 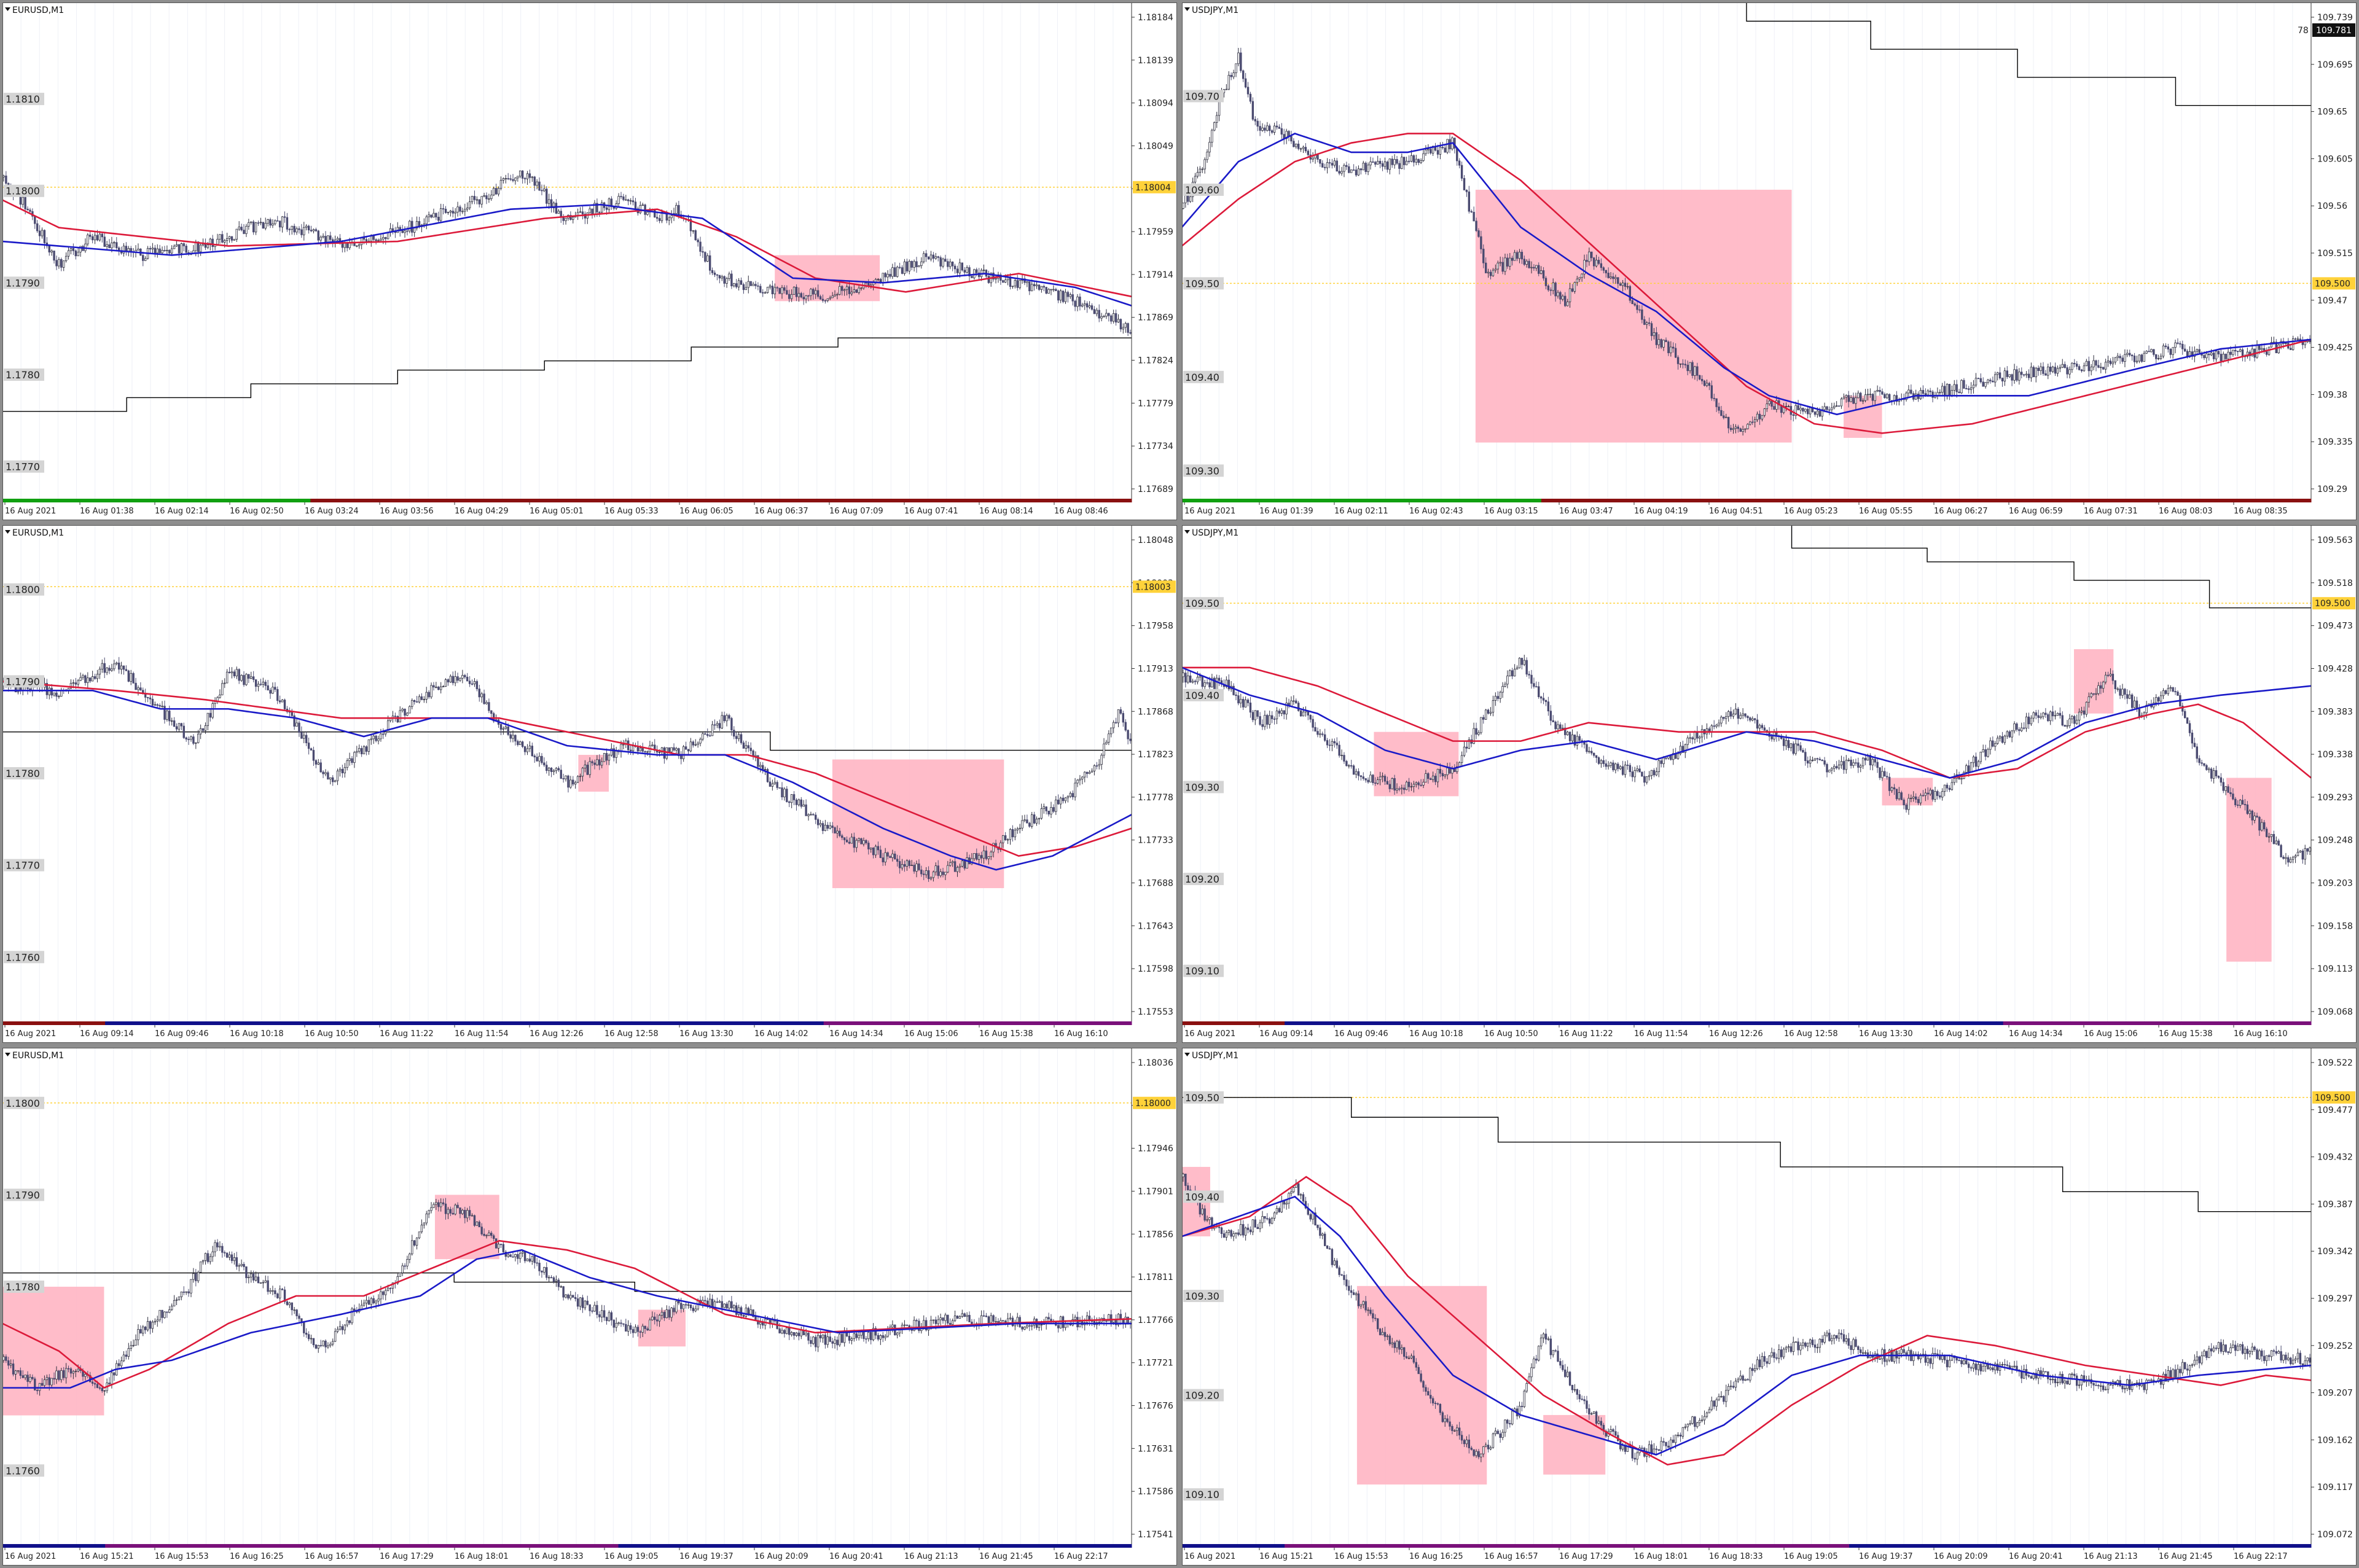 I want to click on price-axis-label: 109.473, so click(x=2335, y=626).